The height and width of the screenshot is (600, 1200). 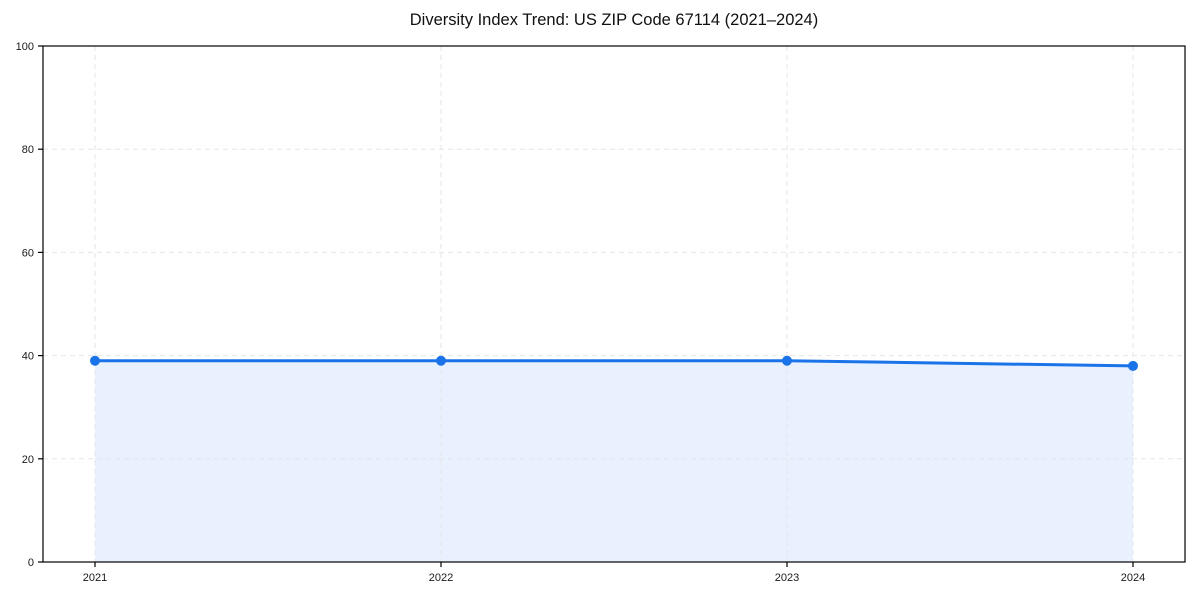 I want to click on y-tick-label: 80, so click(x=28, y=150).